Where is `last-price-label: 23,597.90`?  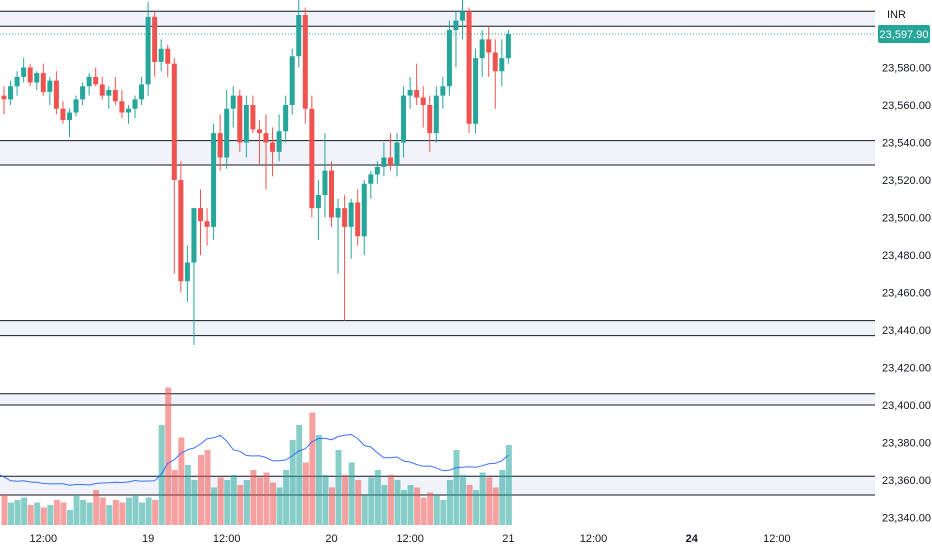 last-price-label: 23,597.90 is located at coordinates (904, 35).